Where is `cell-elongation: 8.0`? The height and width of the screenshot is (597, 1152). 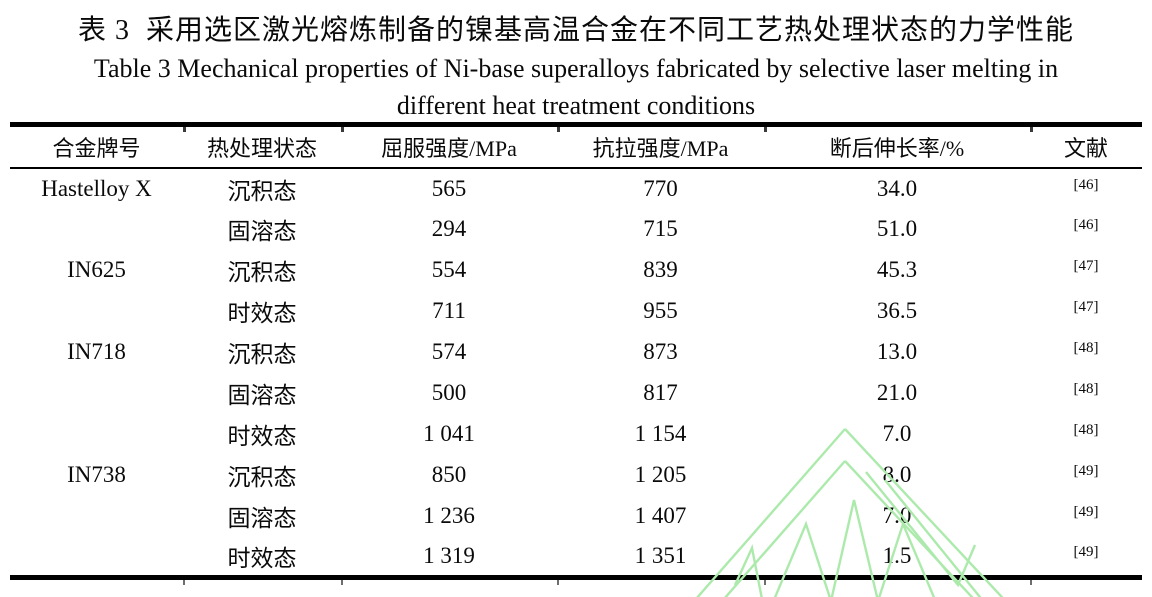 cell-elongation: 8.0 is located at coordinates (897, 474).